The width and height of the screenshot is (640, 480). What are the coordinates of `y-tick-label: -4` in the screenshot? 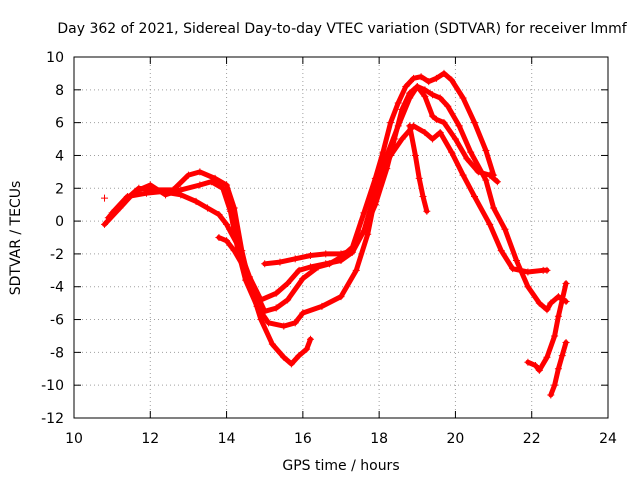 It's located at (57, 288).